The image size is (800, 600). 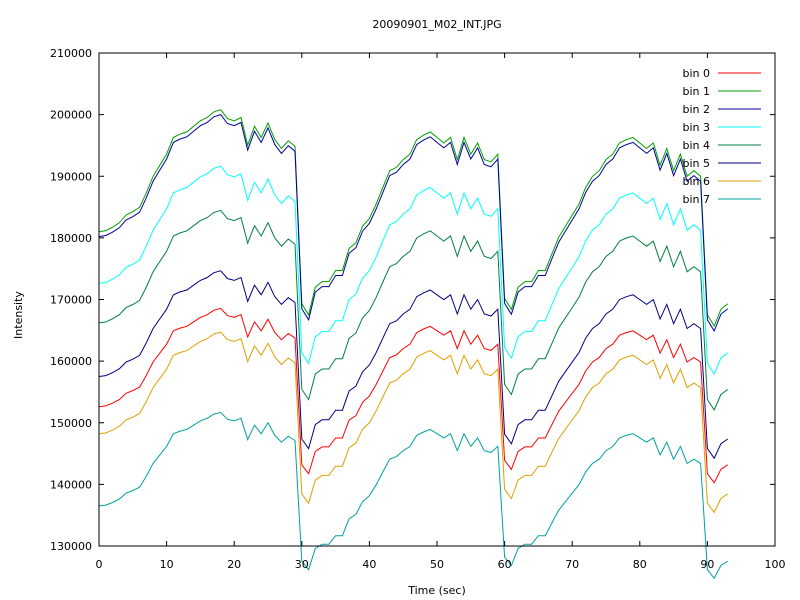 I want to click on y-tick-label: 180000, so click(x=71, y=238).